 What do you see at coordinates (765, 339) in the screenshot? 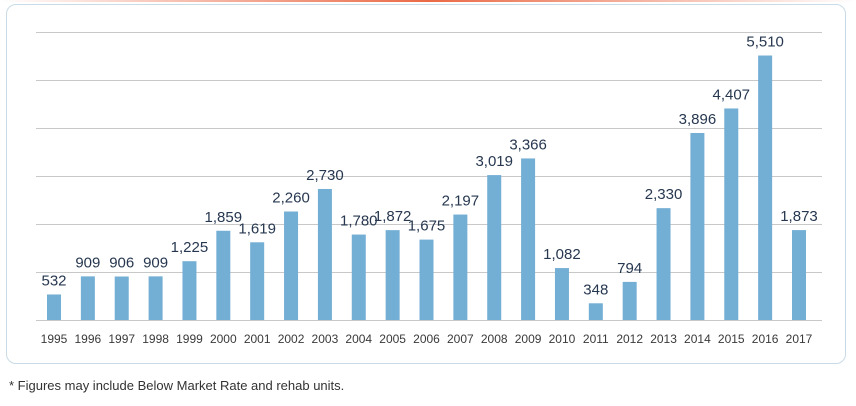
I see `x-tick-2016: 2016` at bounding box center [765, 339].